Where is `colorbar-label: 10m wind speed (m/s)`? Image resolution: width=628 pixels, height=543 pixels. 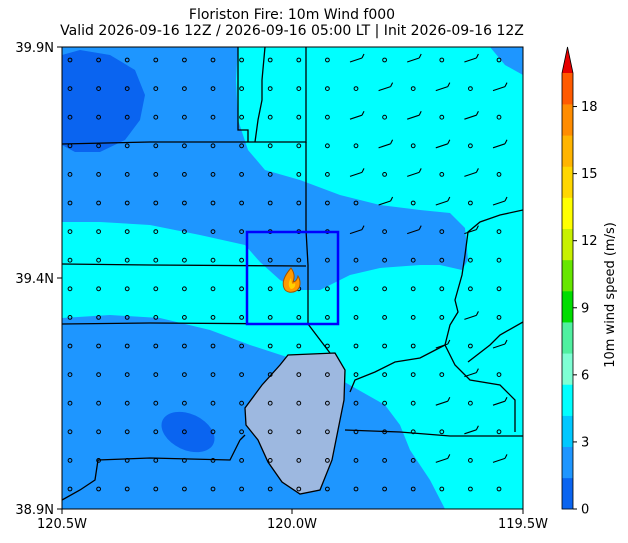 colorbar-label: 10m wind speed (m/s) is located at coordinates (610, 295).